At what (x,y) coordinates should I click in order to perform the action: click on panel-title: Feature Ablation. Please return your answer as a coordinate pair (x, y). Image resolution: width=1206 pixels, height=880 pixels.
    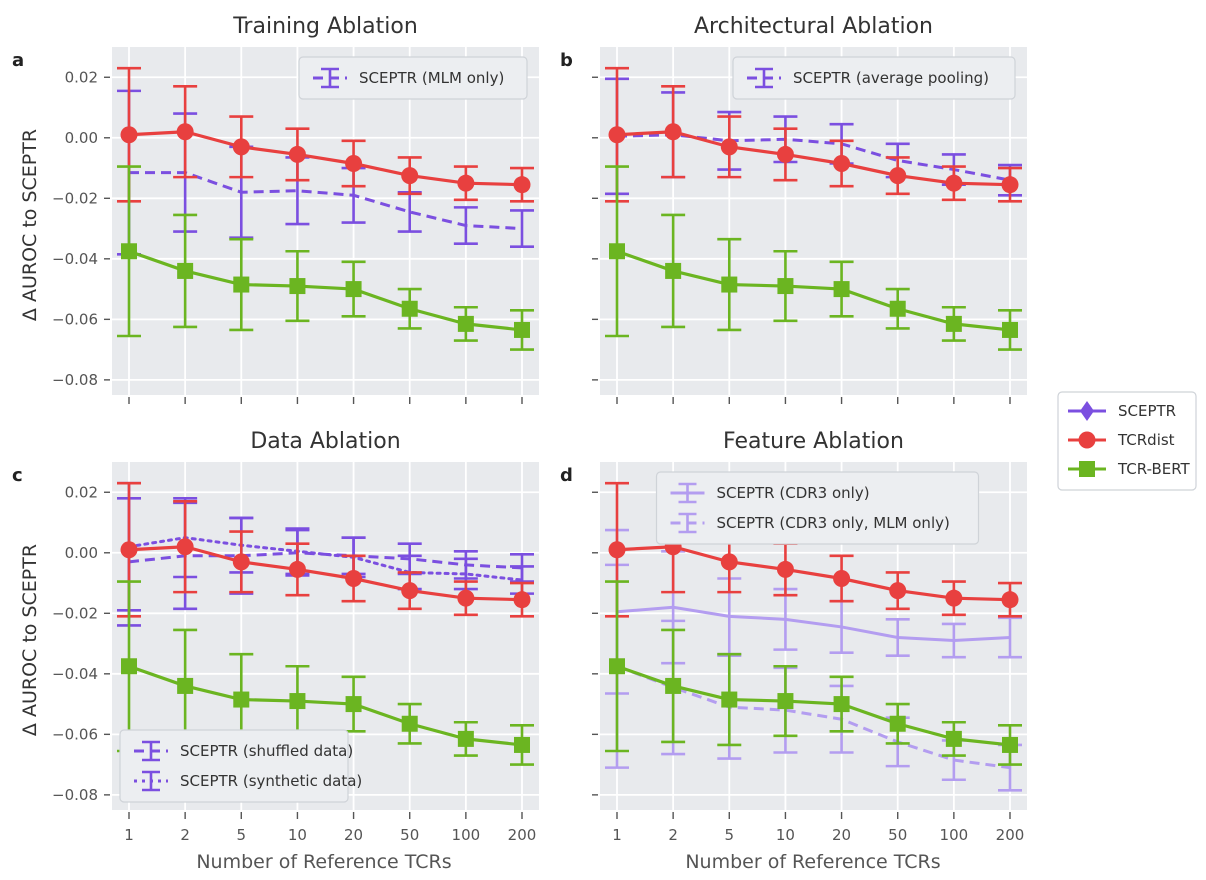
    Looking at the image, I should click on (813, 441).